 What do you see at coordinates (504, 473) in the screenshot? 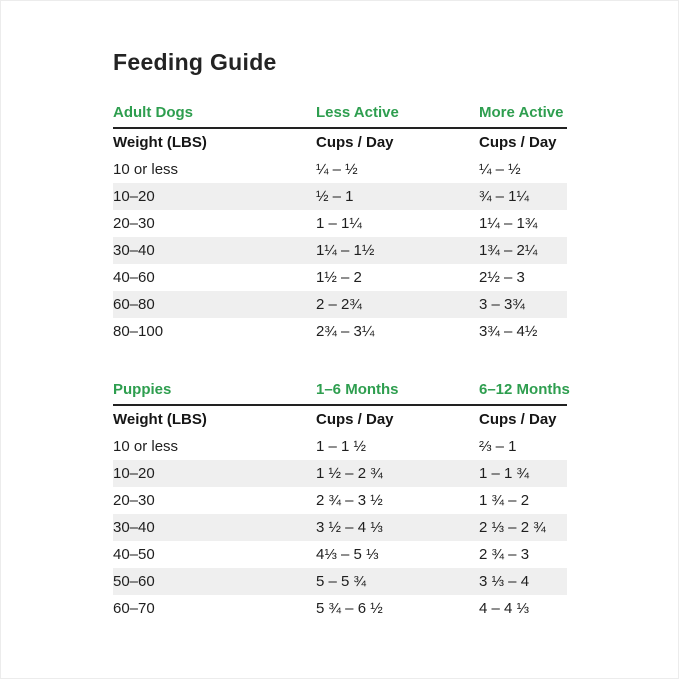
I see `cups-per-day-cell: 1 – 1 ¾` at bounding box center [504, 473].